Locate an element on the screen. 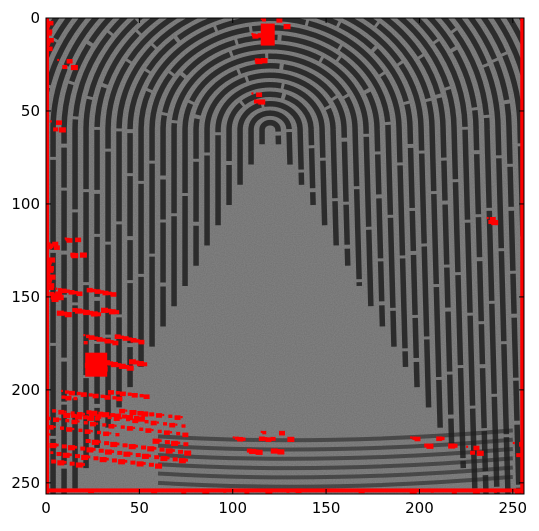 The height and width of the screenshot is (531, 539). y-tick-label: 50 is located at coordinates (30, 111).